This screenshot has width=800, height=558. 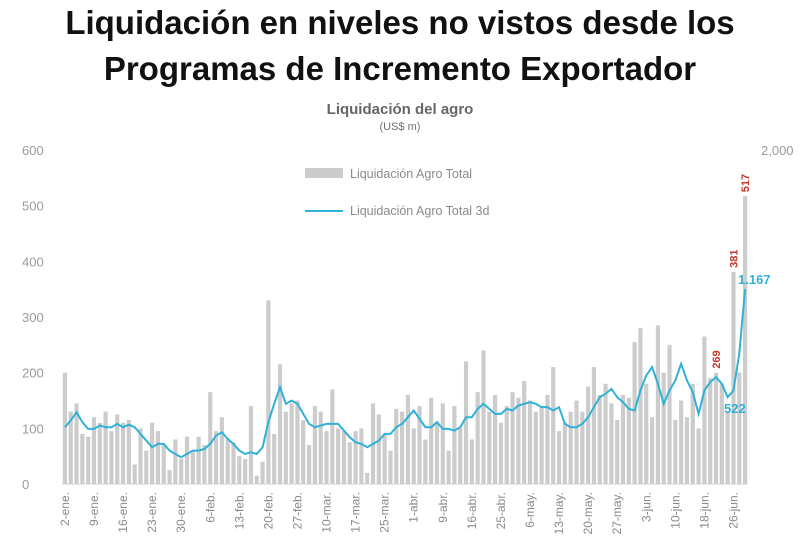 I want to click on x-tick-label: 23-ene., so click(x=152, y=512).